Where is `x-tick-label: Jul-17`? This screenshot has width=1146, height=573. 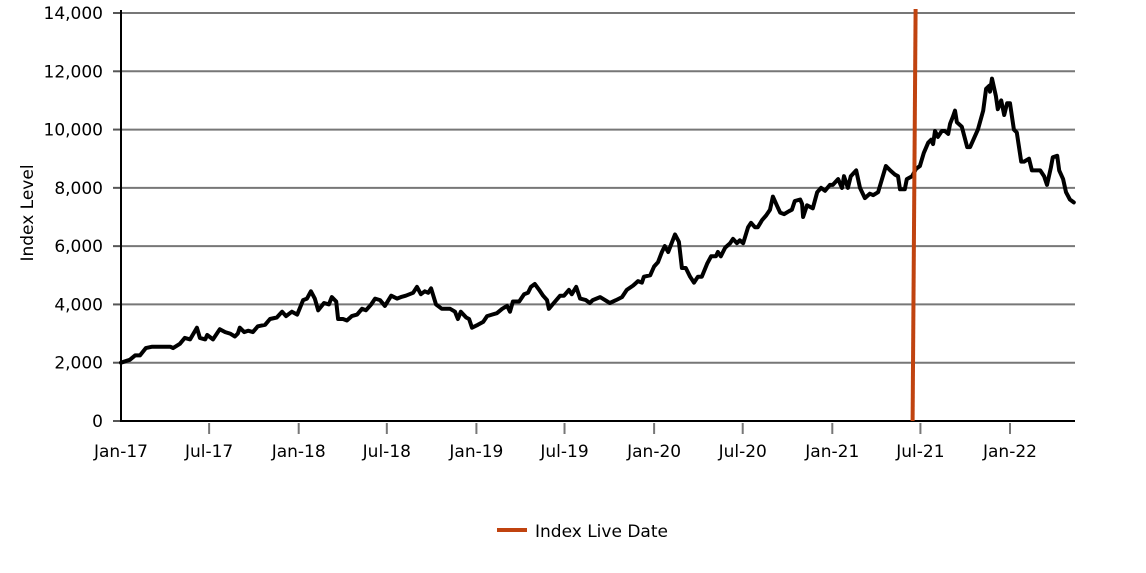
x-tick-label: Jul-17 is located at coordinates (208, 452).